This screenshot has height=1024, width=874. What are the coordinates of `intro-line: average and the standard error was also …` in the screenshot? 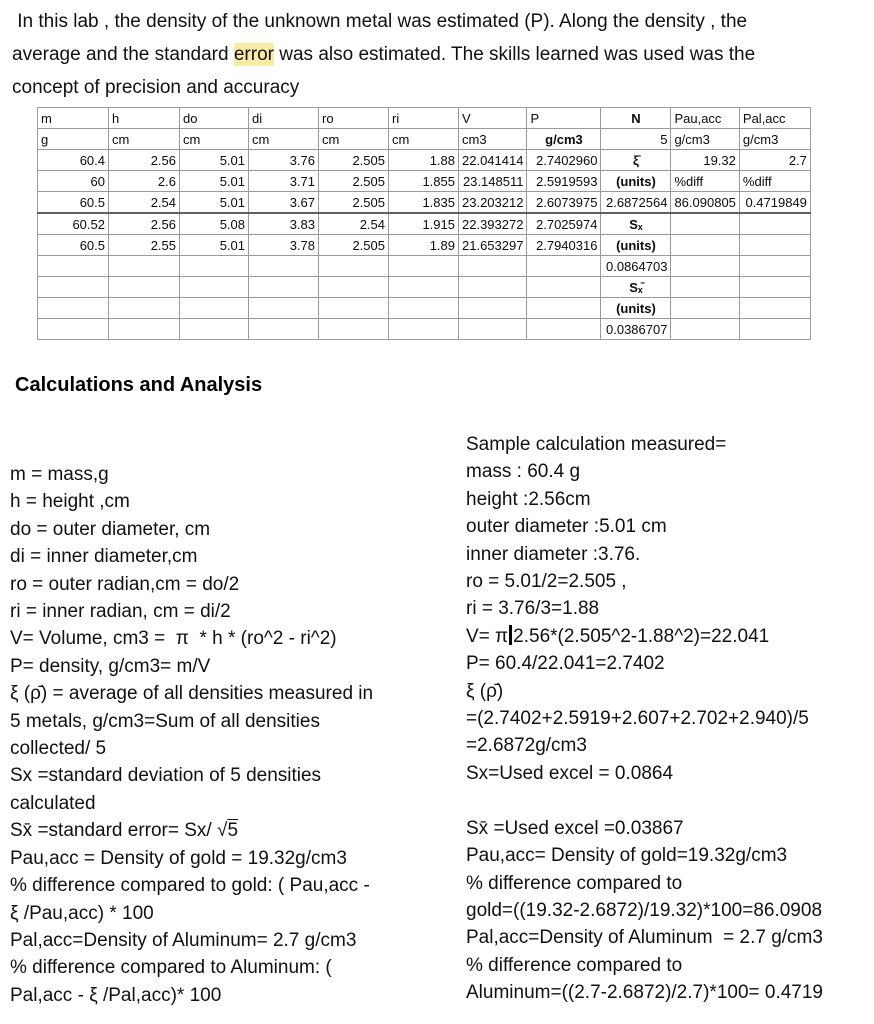 It's located at (437, 54).